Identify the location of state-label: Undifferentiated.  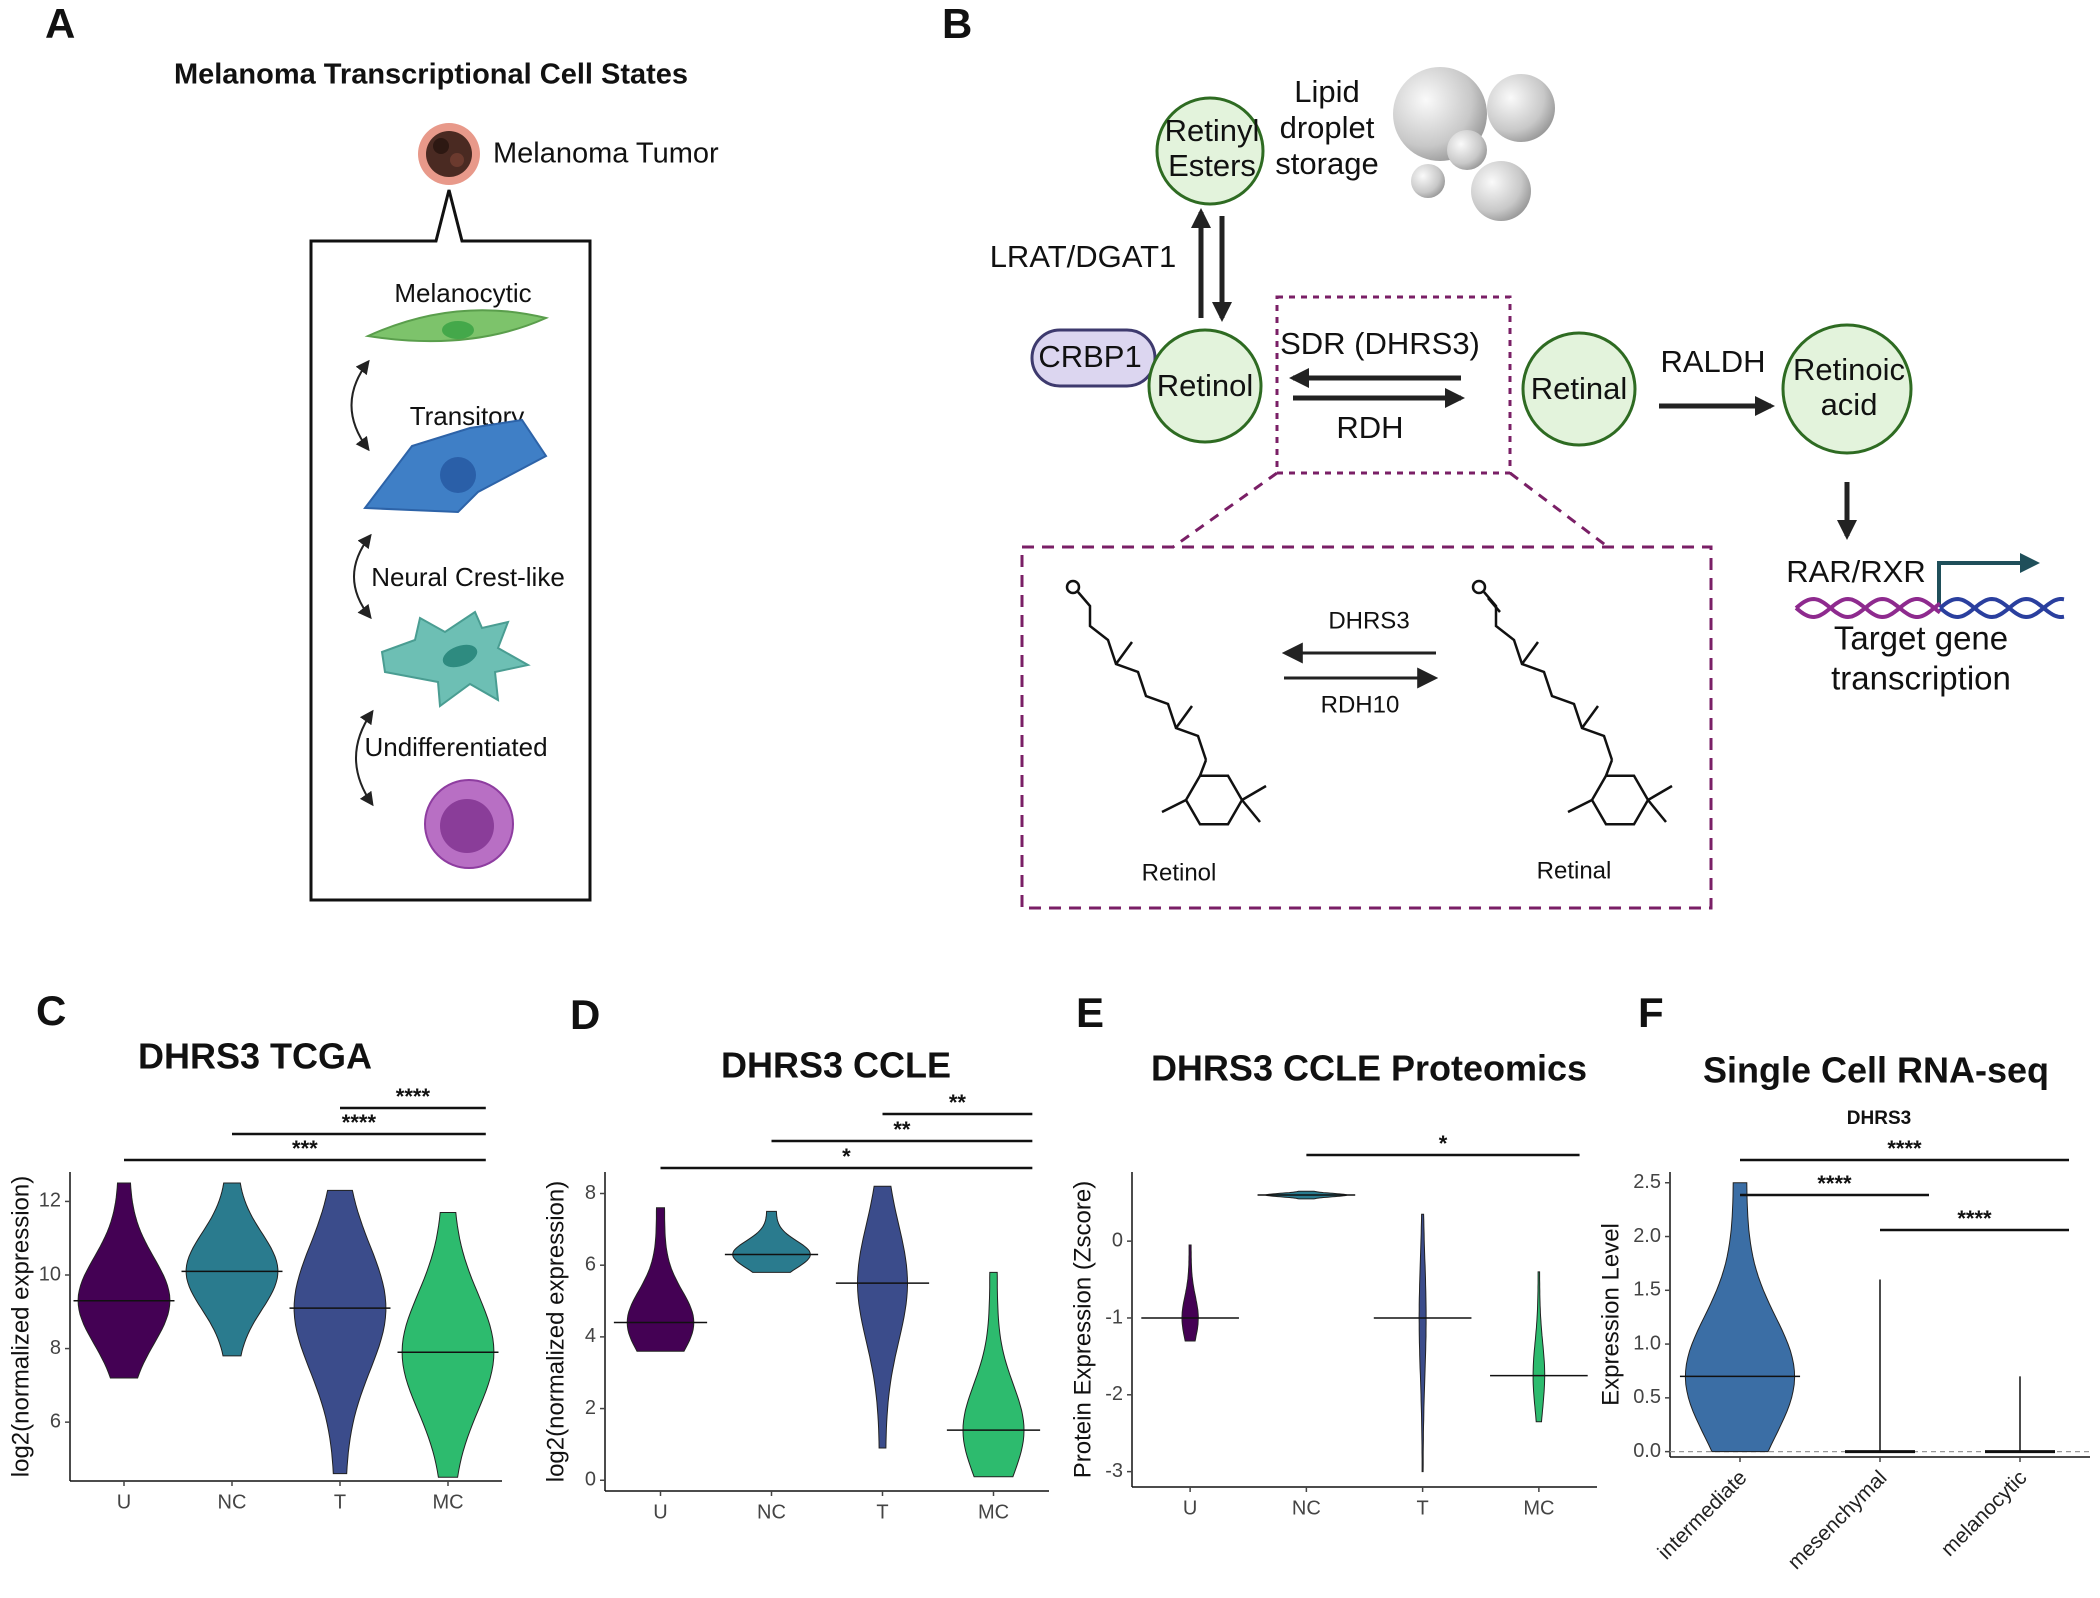
(455, 747).